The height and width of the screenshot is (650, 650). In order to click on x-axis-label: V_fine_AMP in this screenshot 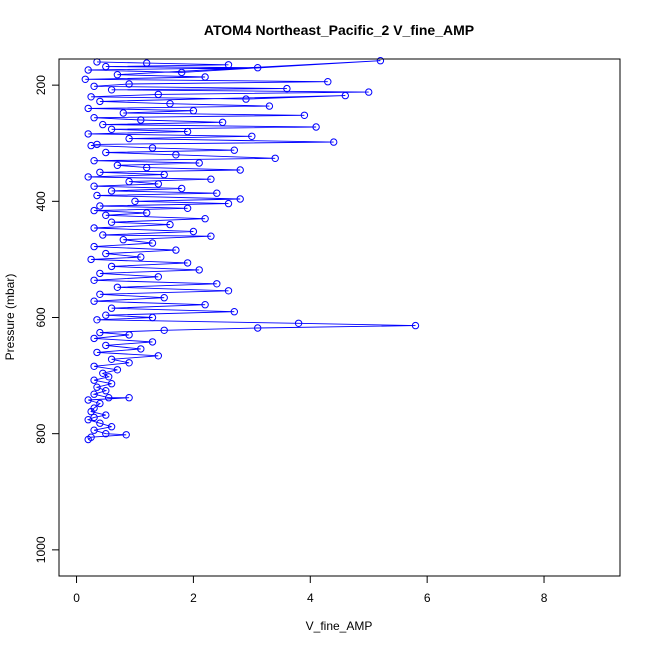, I will do `click(339, 626)`.